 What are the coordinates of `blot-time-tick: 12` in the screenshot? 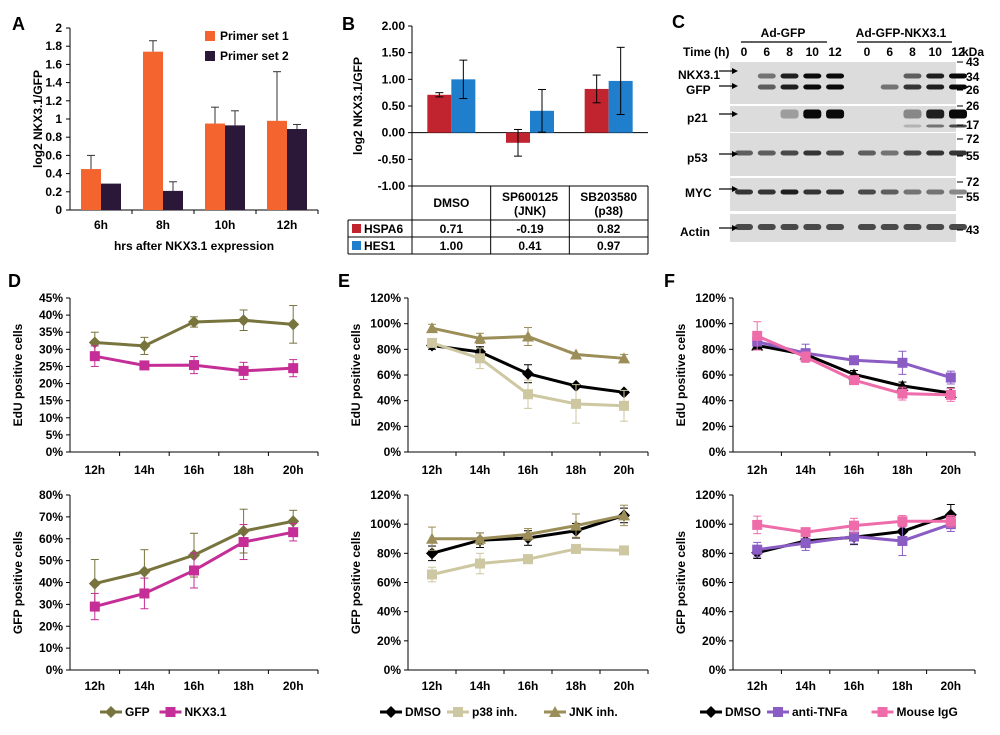 It's located at (958, 52).